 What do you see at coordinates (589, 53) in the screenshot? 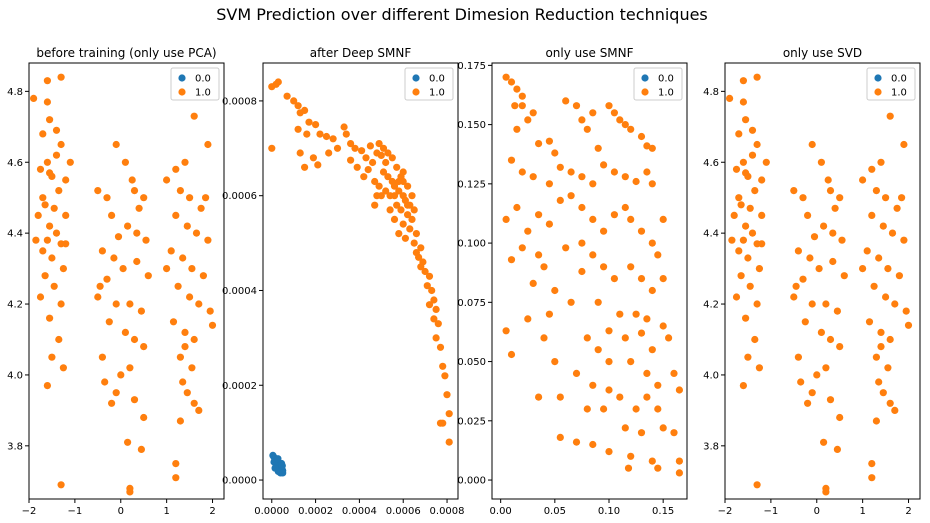
I see `subplot-title: only use SMNF` at bounding box center [589, 53].